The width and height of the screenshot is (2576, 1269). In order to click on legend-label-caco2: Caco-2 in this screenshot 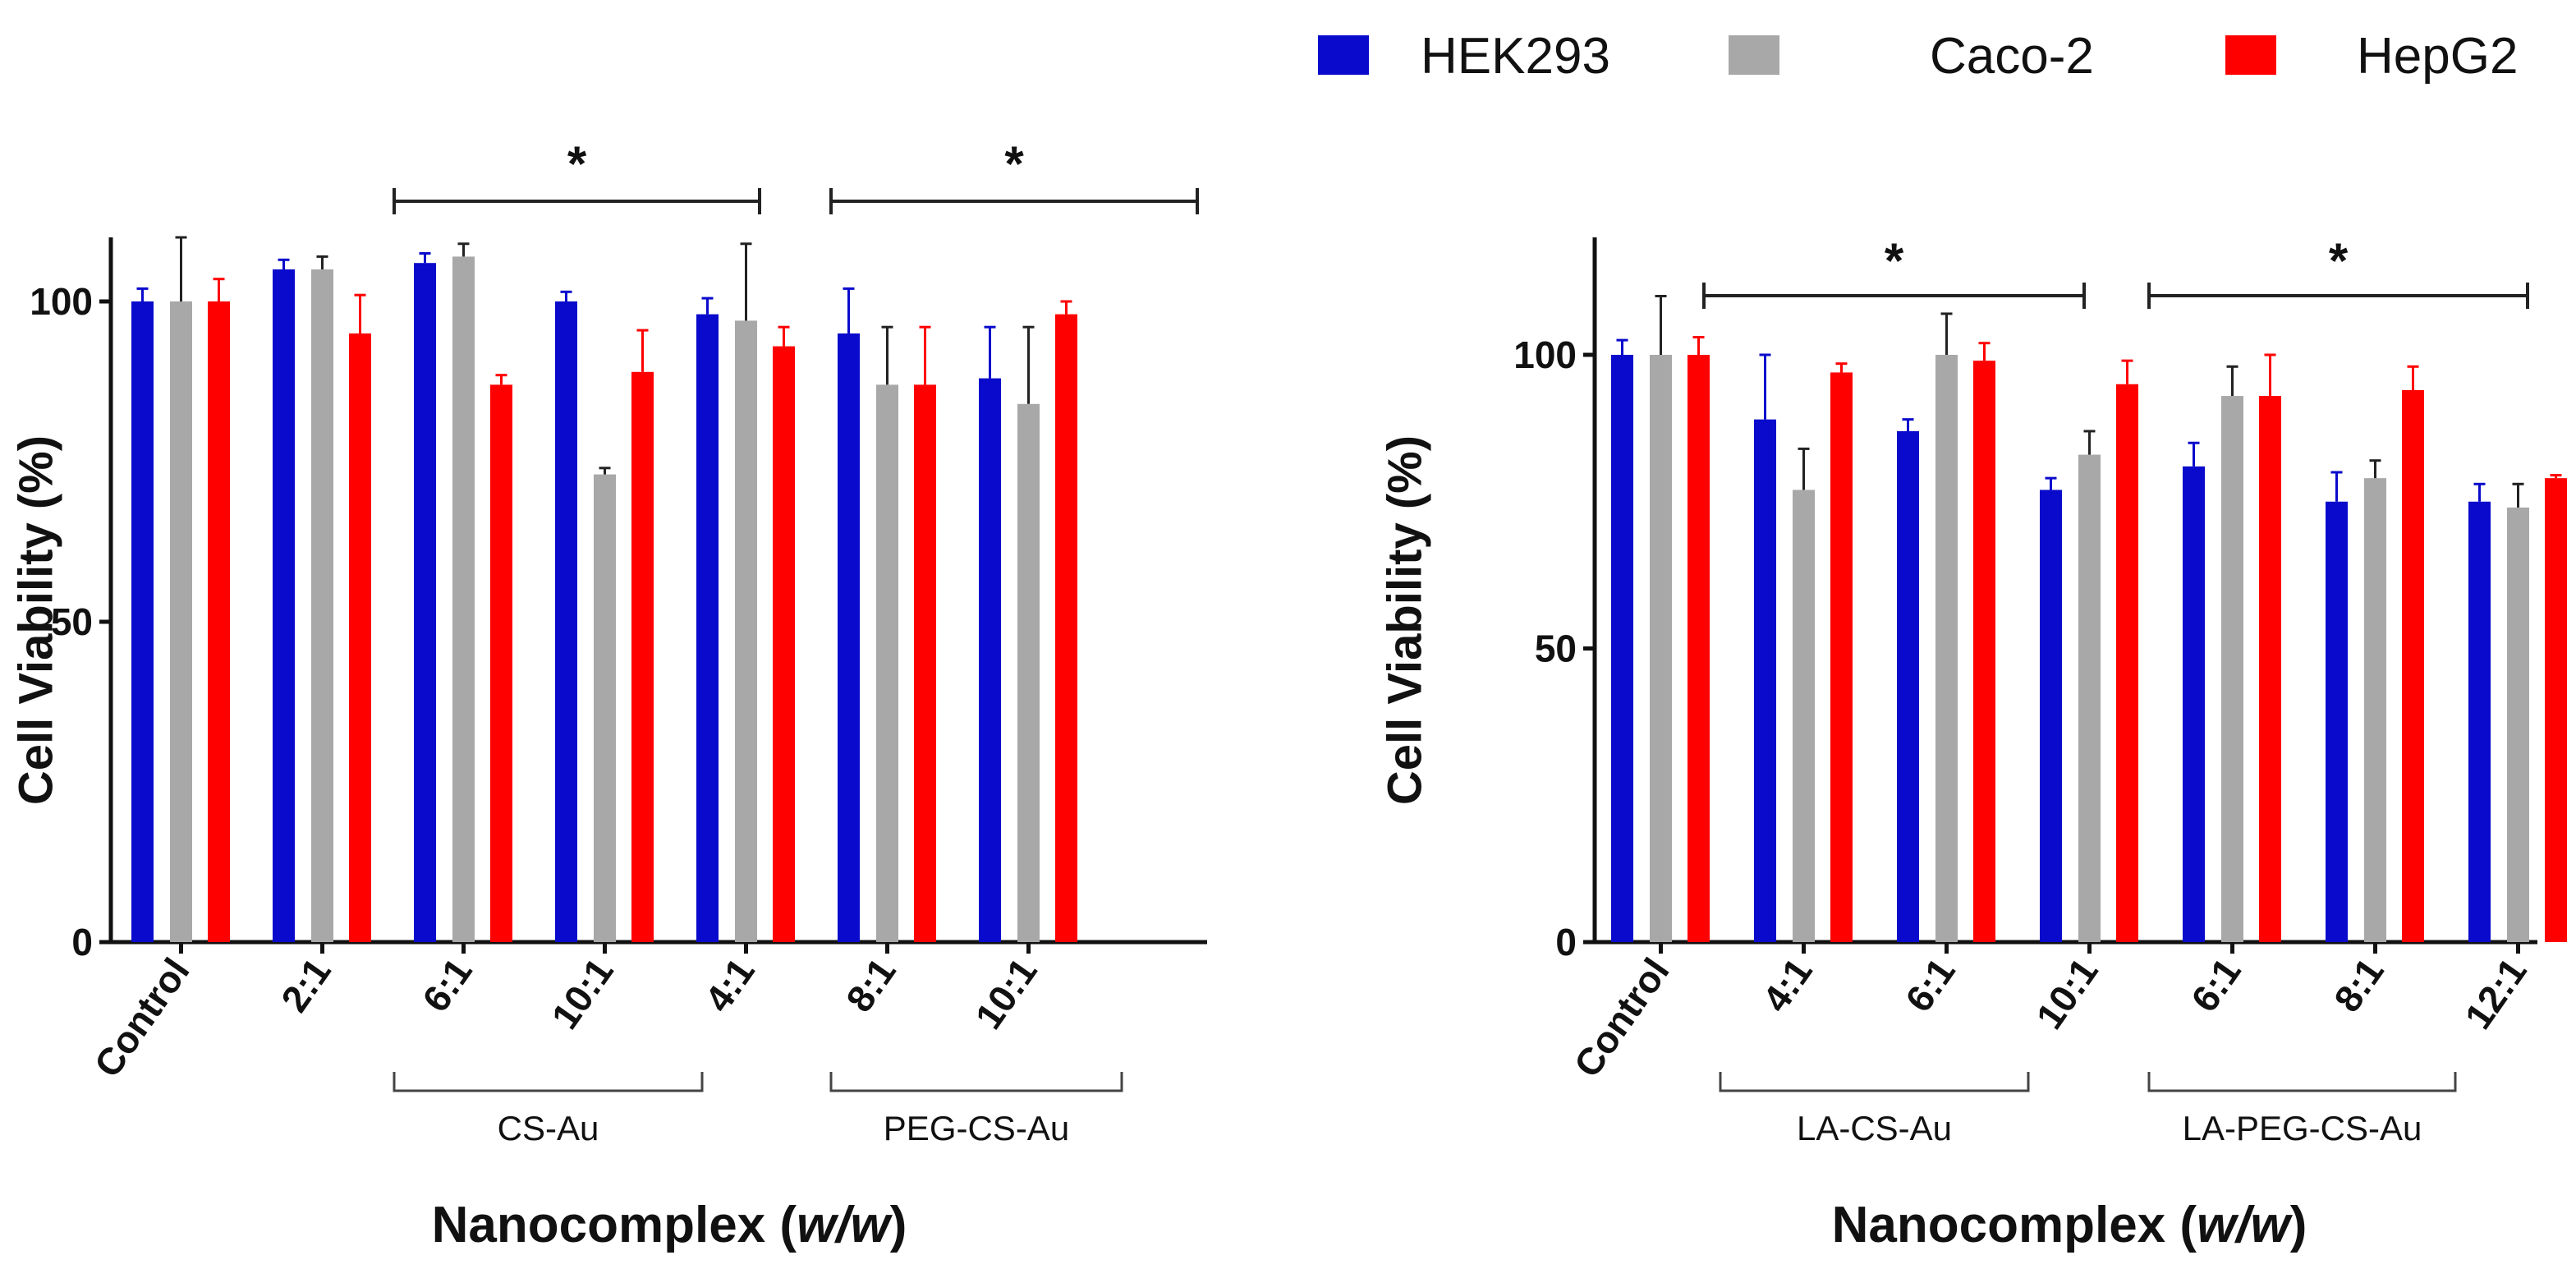, I will do `click(2012, 56)`.